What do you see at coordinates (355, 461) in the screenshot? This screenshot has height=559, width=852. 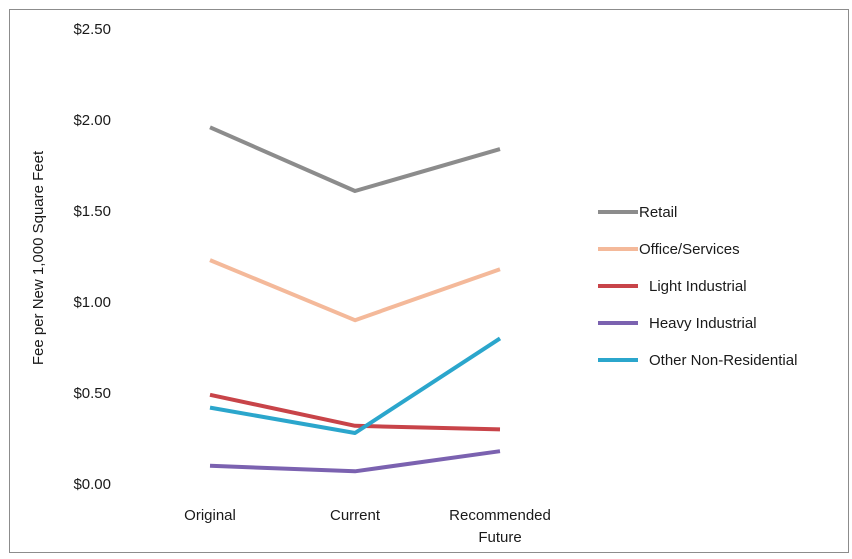 I see `series-line-heavy-industrial` at bounding box center [355, 461].